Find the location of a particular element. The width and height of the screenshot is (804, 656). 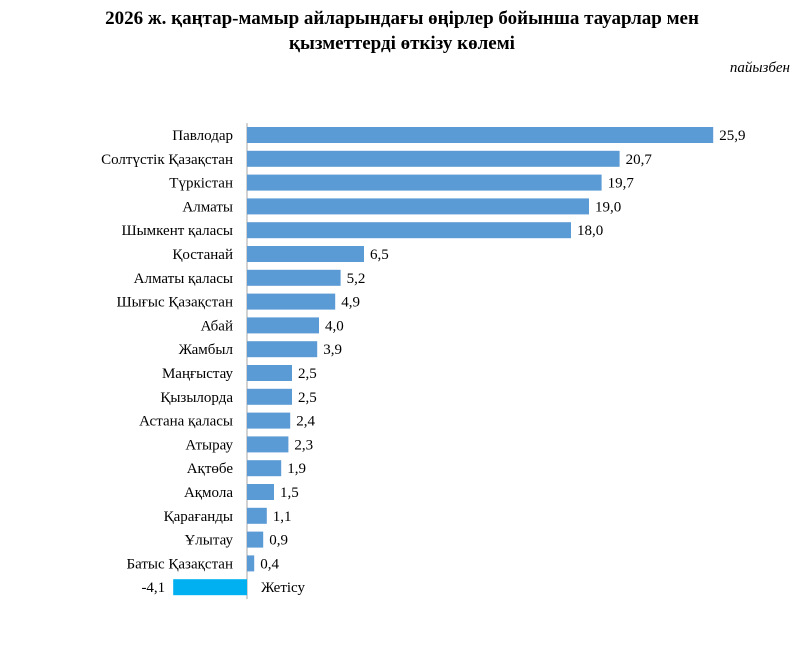

category-label: Қостанай is located at coordinates (202, 255).